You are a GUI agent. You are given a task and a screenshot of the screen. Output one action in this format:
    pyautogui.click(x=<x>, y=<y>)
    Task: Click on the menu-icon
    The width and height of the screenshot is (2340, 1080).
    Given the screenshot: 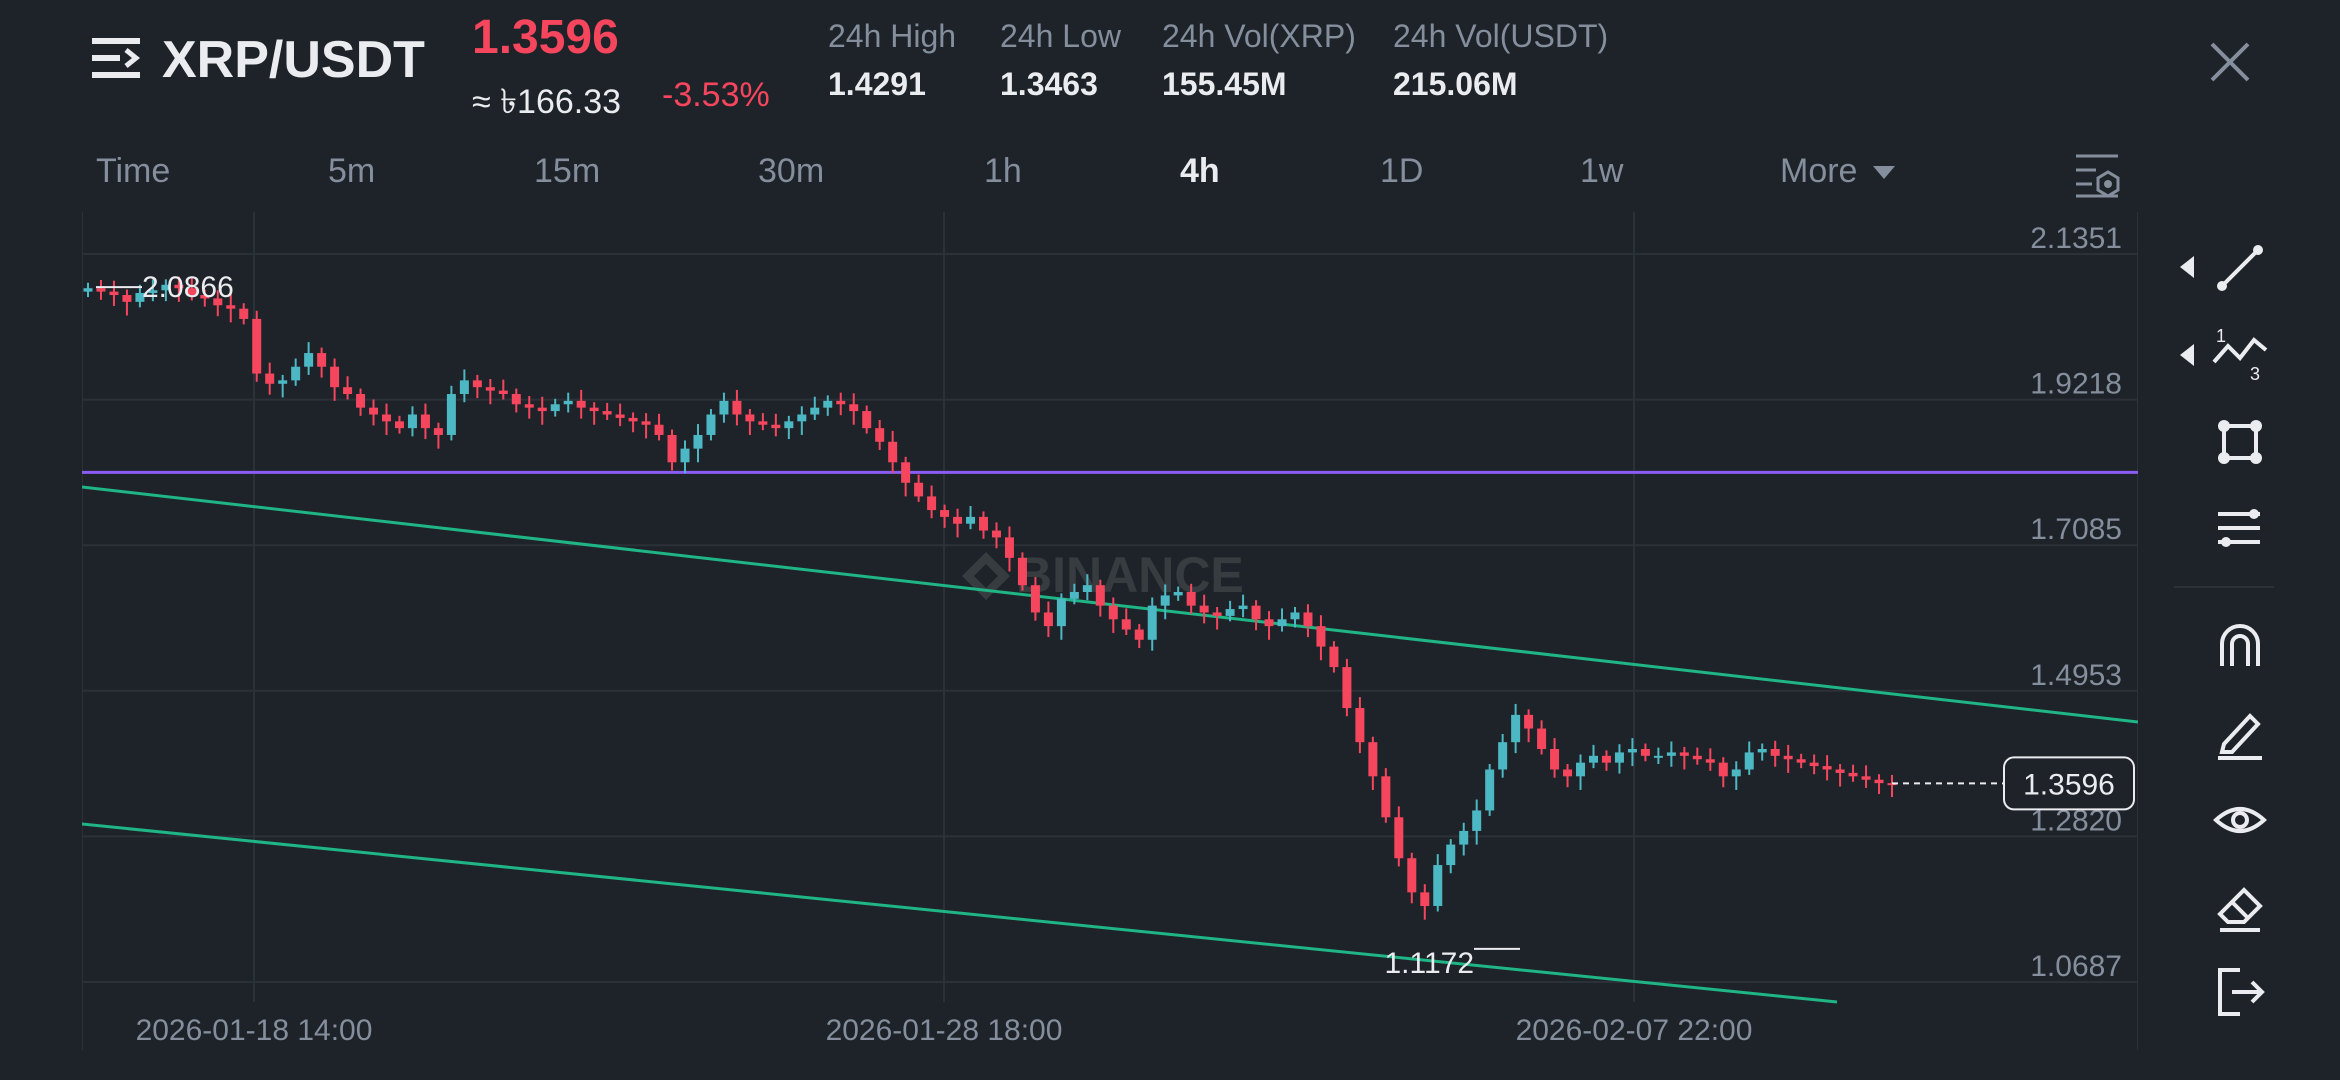 What is the action you would take?
    pyautogui.click(x=117, y=59)
    